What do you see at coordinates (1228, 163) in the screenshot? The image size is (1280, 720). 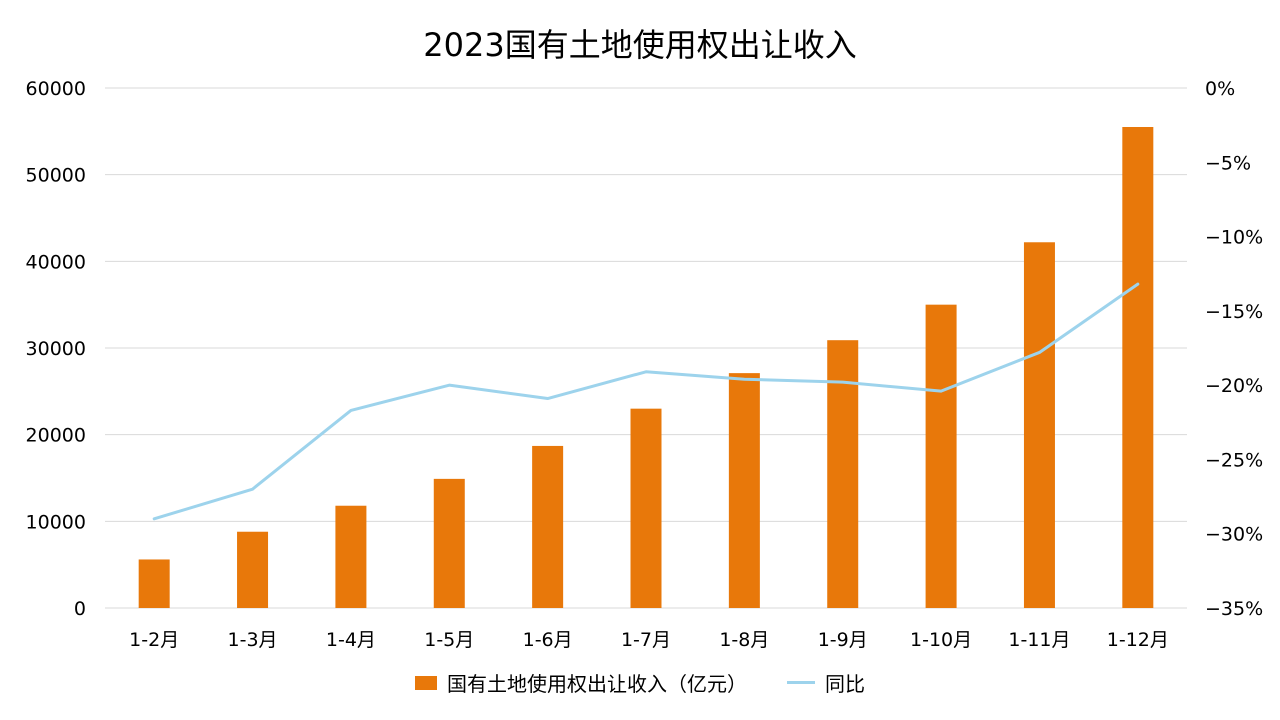 I see `y2-tick-label: −5%` at bounding box center [1228, 163].